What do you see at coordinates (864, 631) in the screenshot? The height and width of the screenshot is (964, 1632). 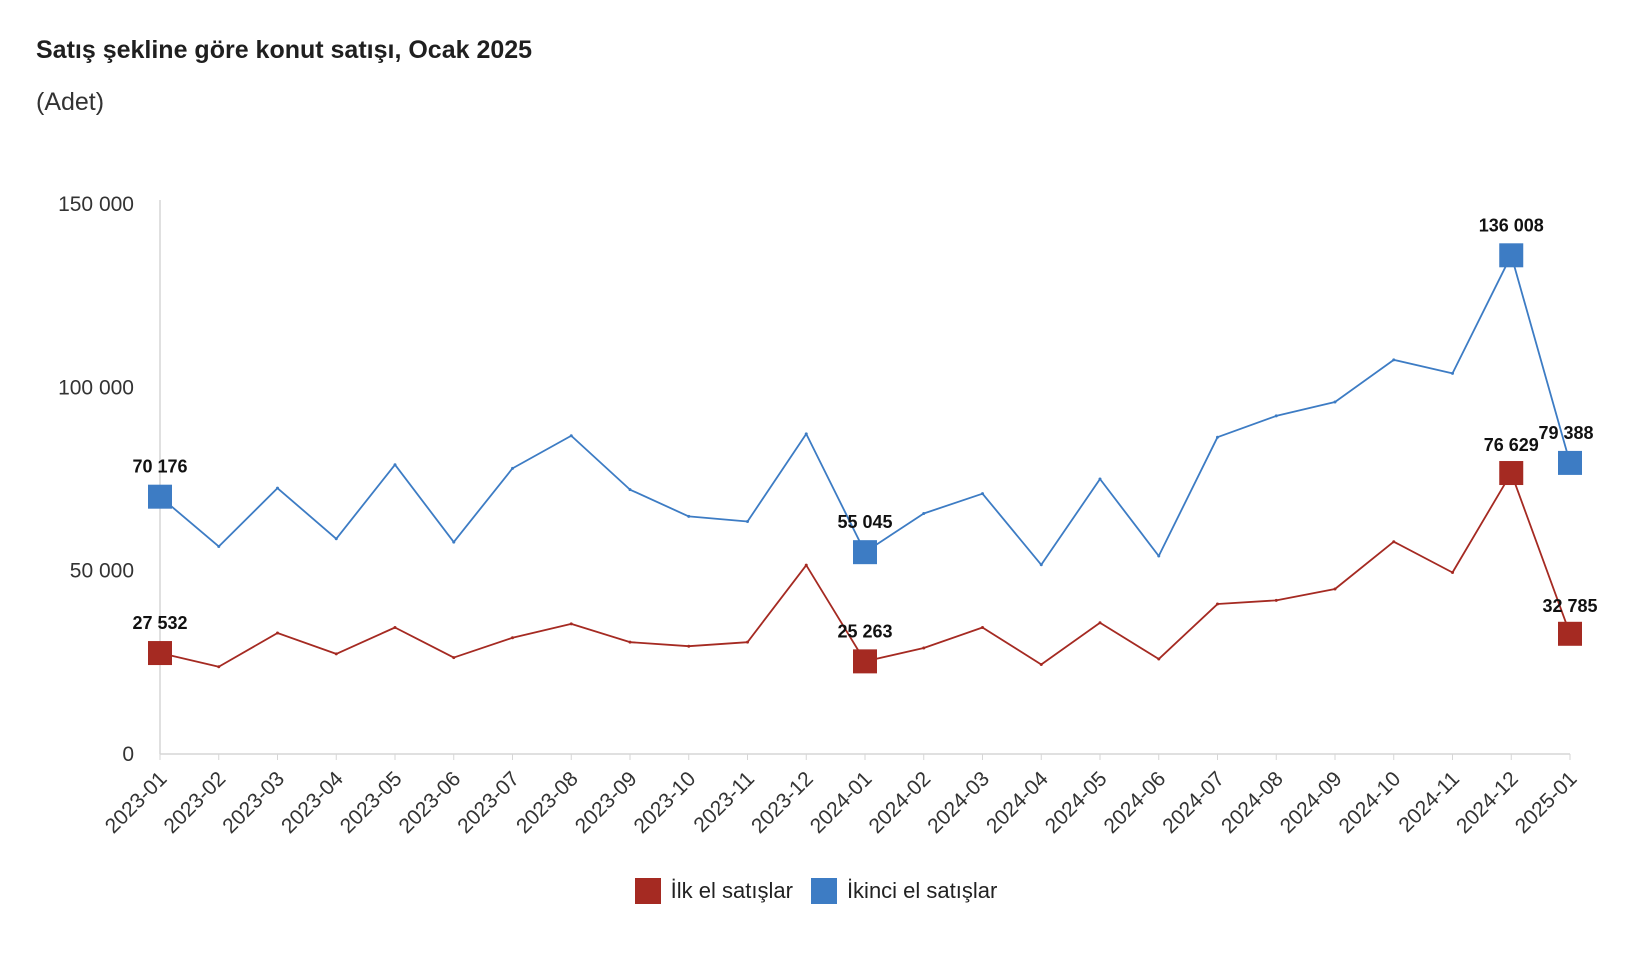 I see `data-label: 25 263` at bounding box center [864, 631].